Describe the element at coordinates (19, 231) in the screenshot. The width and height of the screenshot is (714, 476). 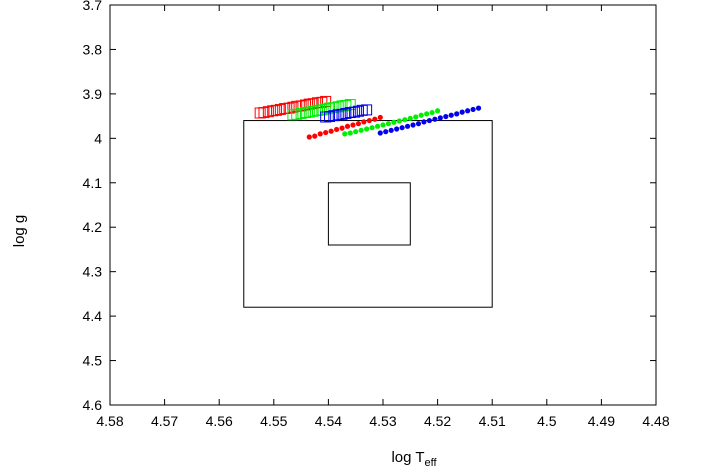
I see `y-axis-label: log g` at that location.